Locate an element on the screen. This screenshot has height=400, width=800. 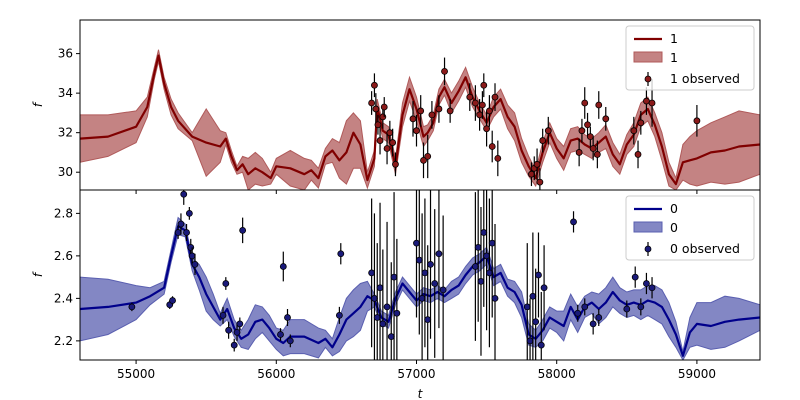
y-tick-label: 34 is located at coordinates (65, 93).